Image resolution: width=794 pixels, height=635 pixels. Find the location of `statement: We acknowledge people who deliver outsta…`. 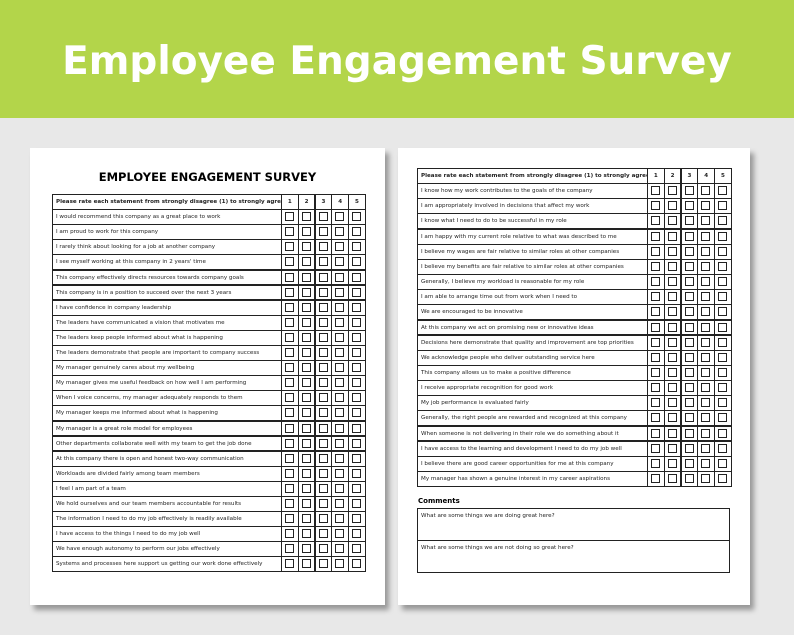

statement: We acknowledge people who deliver outsta… is located at coordinates (532, 357).